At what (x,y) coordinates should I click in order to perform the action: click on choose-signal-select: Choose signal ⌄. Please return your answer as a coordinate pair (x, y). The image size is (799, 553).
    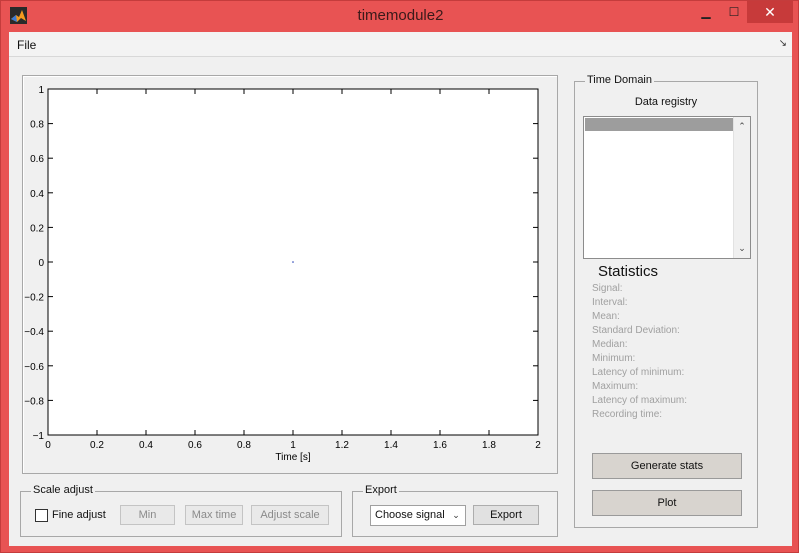
    Looking at the image, I should click on (418, 515).